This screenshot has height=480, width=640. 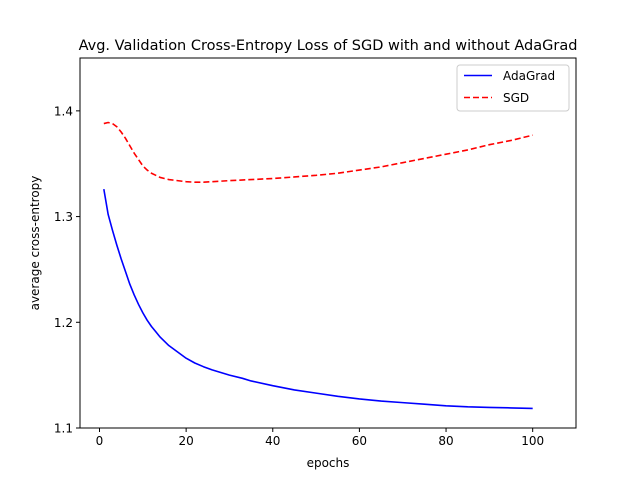 I want to click on x-tick-label: 40, so click(x=272, y=441).